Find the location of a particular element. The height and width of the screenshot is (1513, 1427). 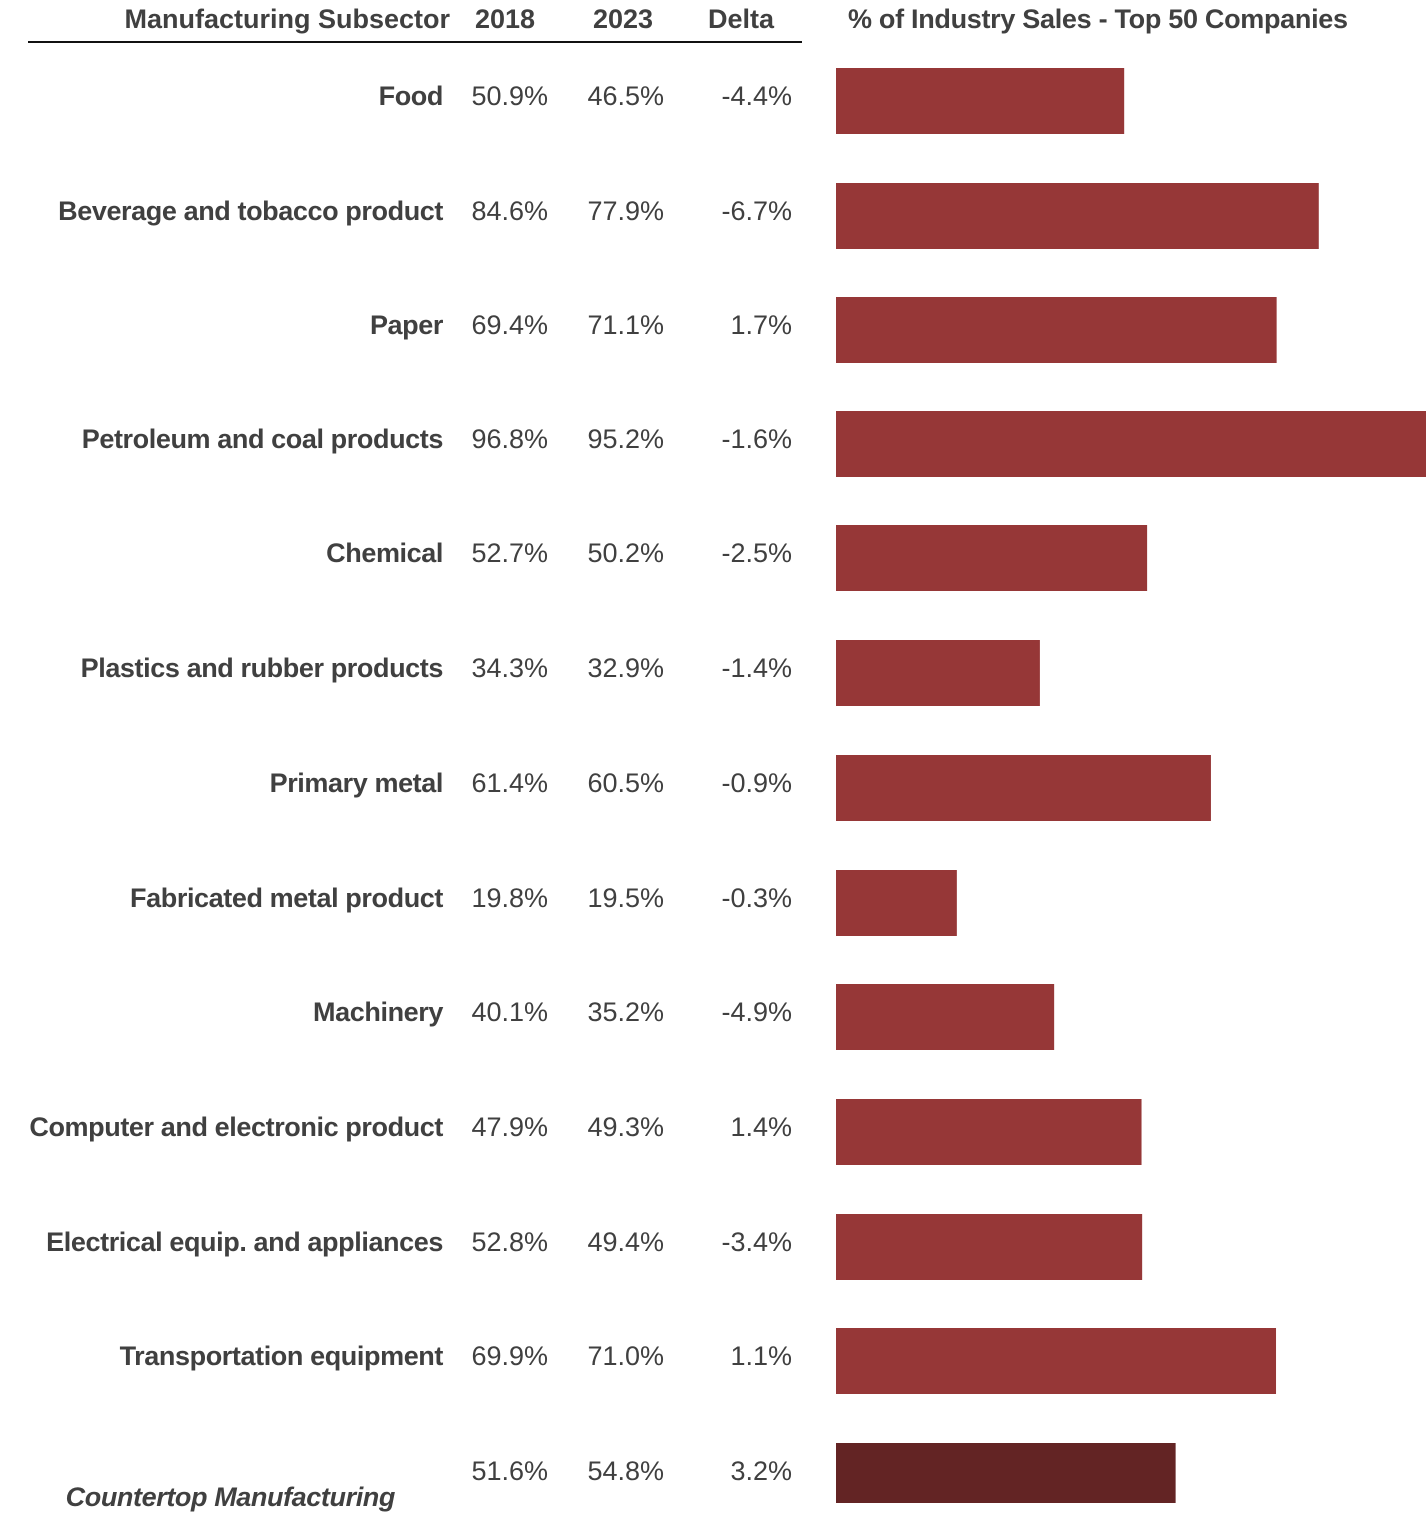

subsector-label: Chemical is located at coordinates (384, 553).